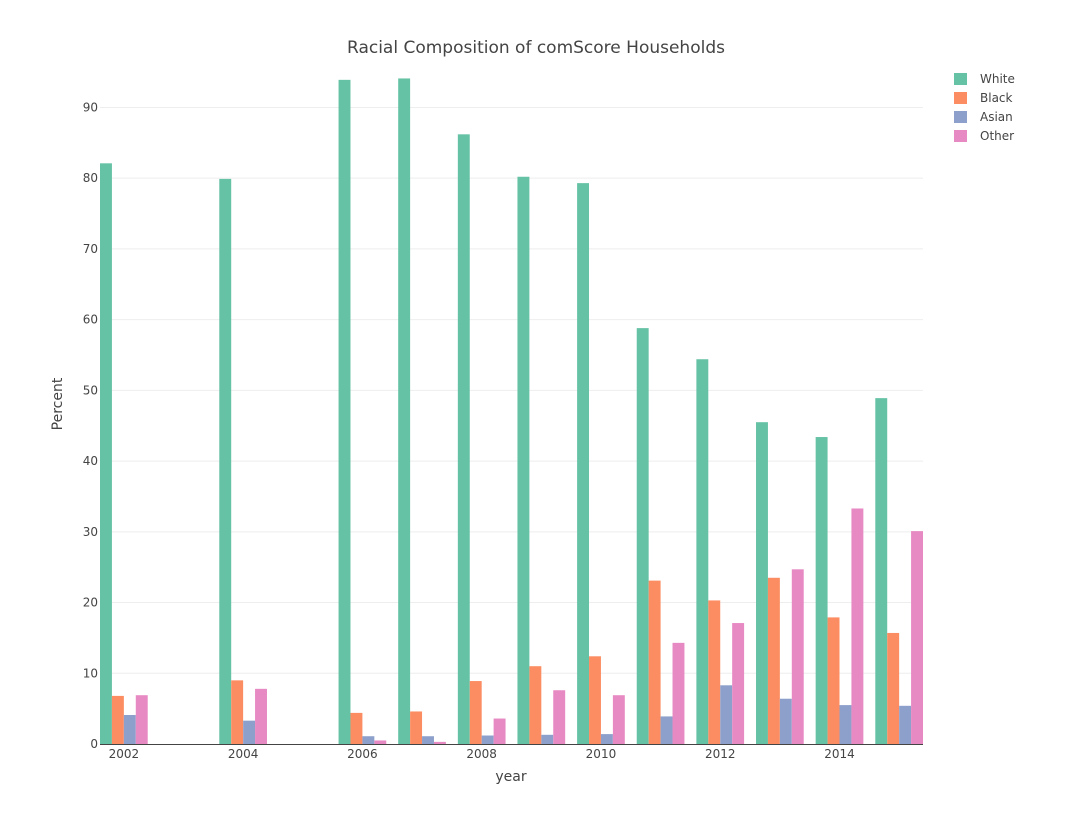 The height and width of the screenshot is (824, 1072). What do you see at coordinates (90, 673) in the screenshot?
I see `y-tick-label: 10` at bounding box center [90, 673].